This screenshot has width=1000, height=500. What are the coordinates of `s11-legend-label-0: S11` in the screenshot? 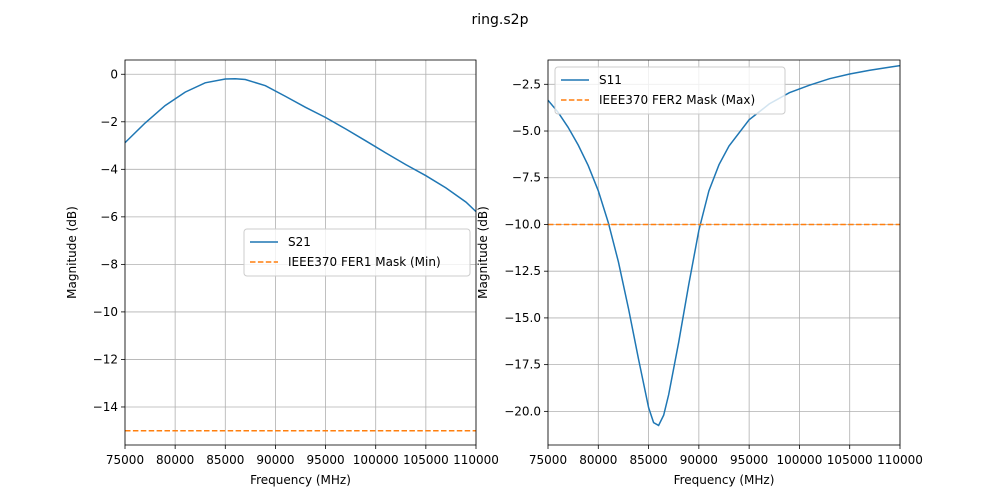 It's located at (610, 80).